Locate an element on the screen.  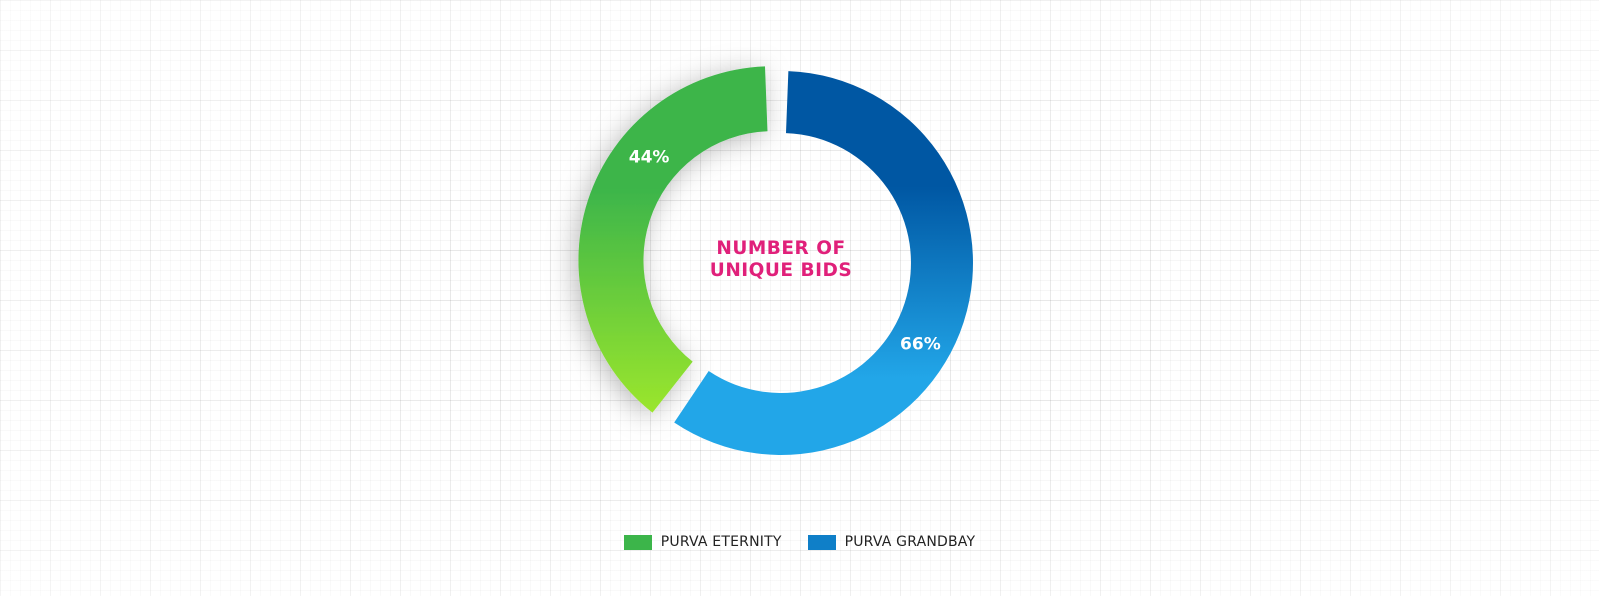
chart-title-line-2: UNIQUE BIDS is located at coordinates (781, 270).